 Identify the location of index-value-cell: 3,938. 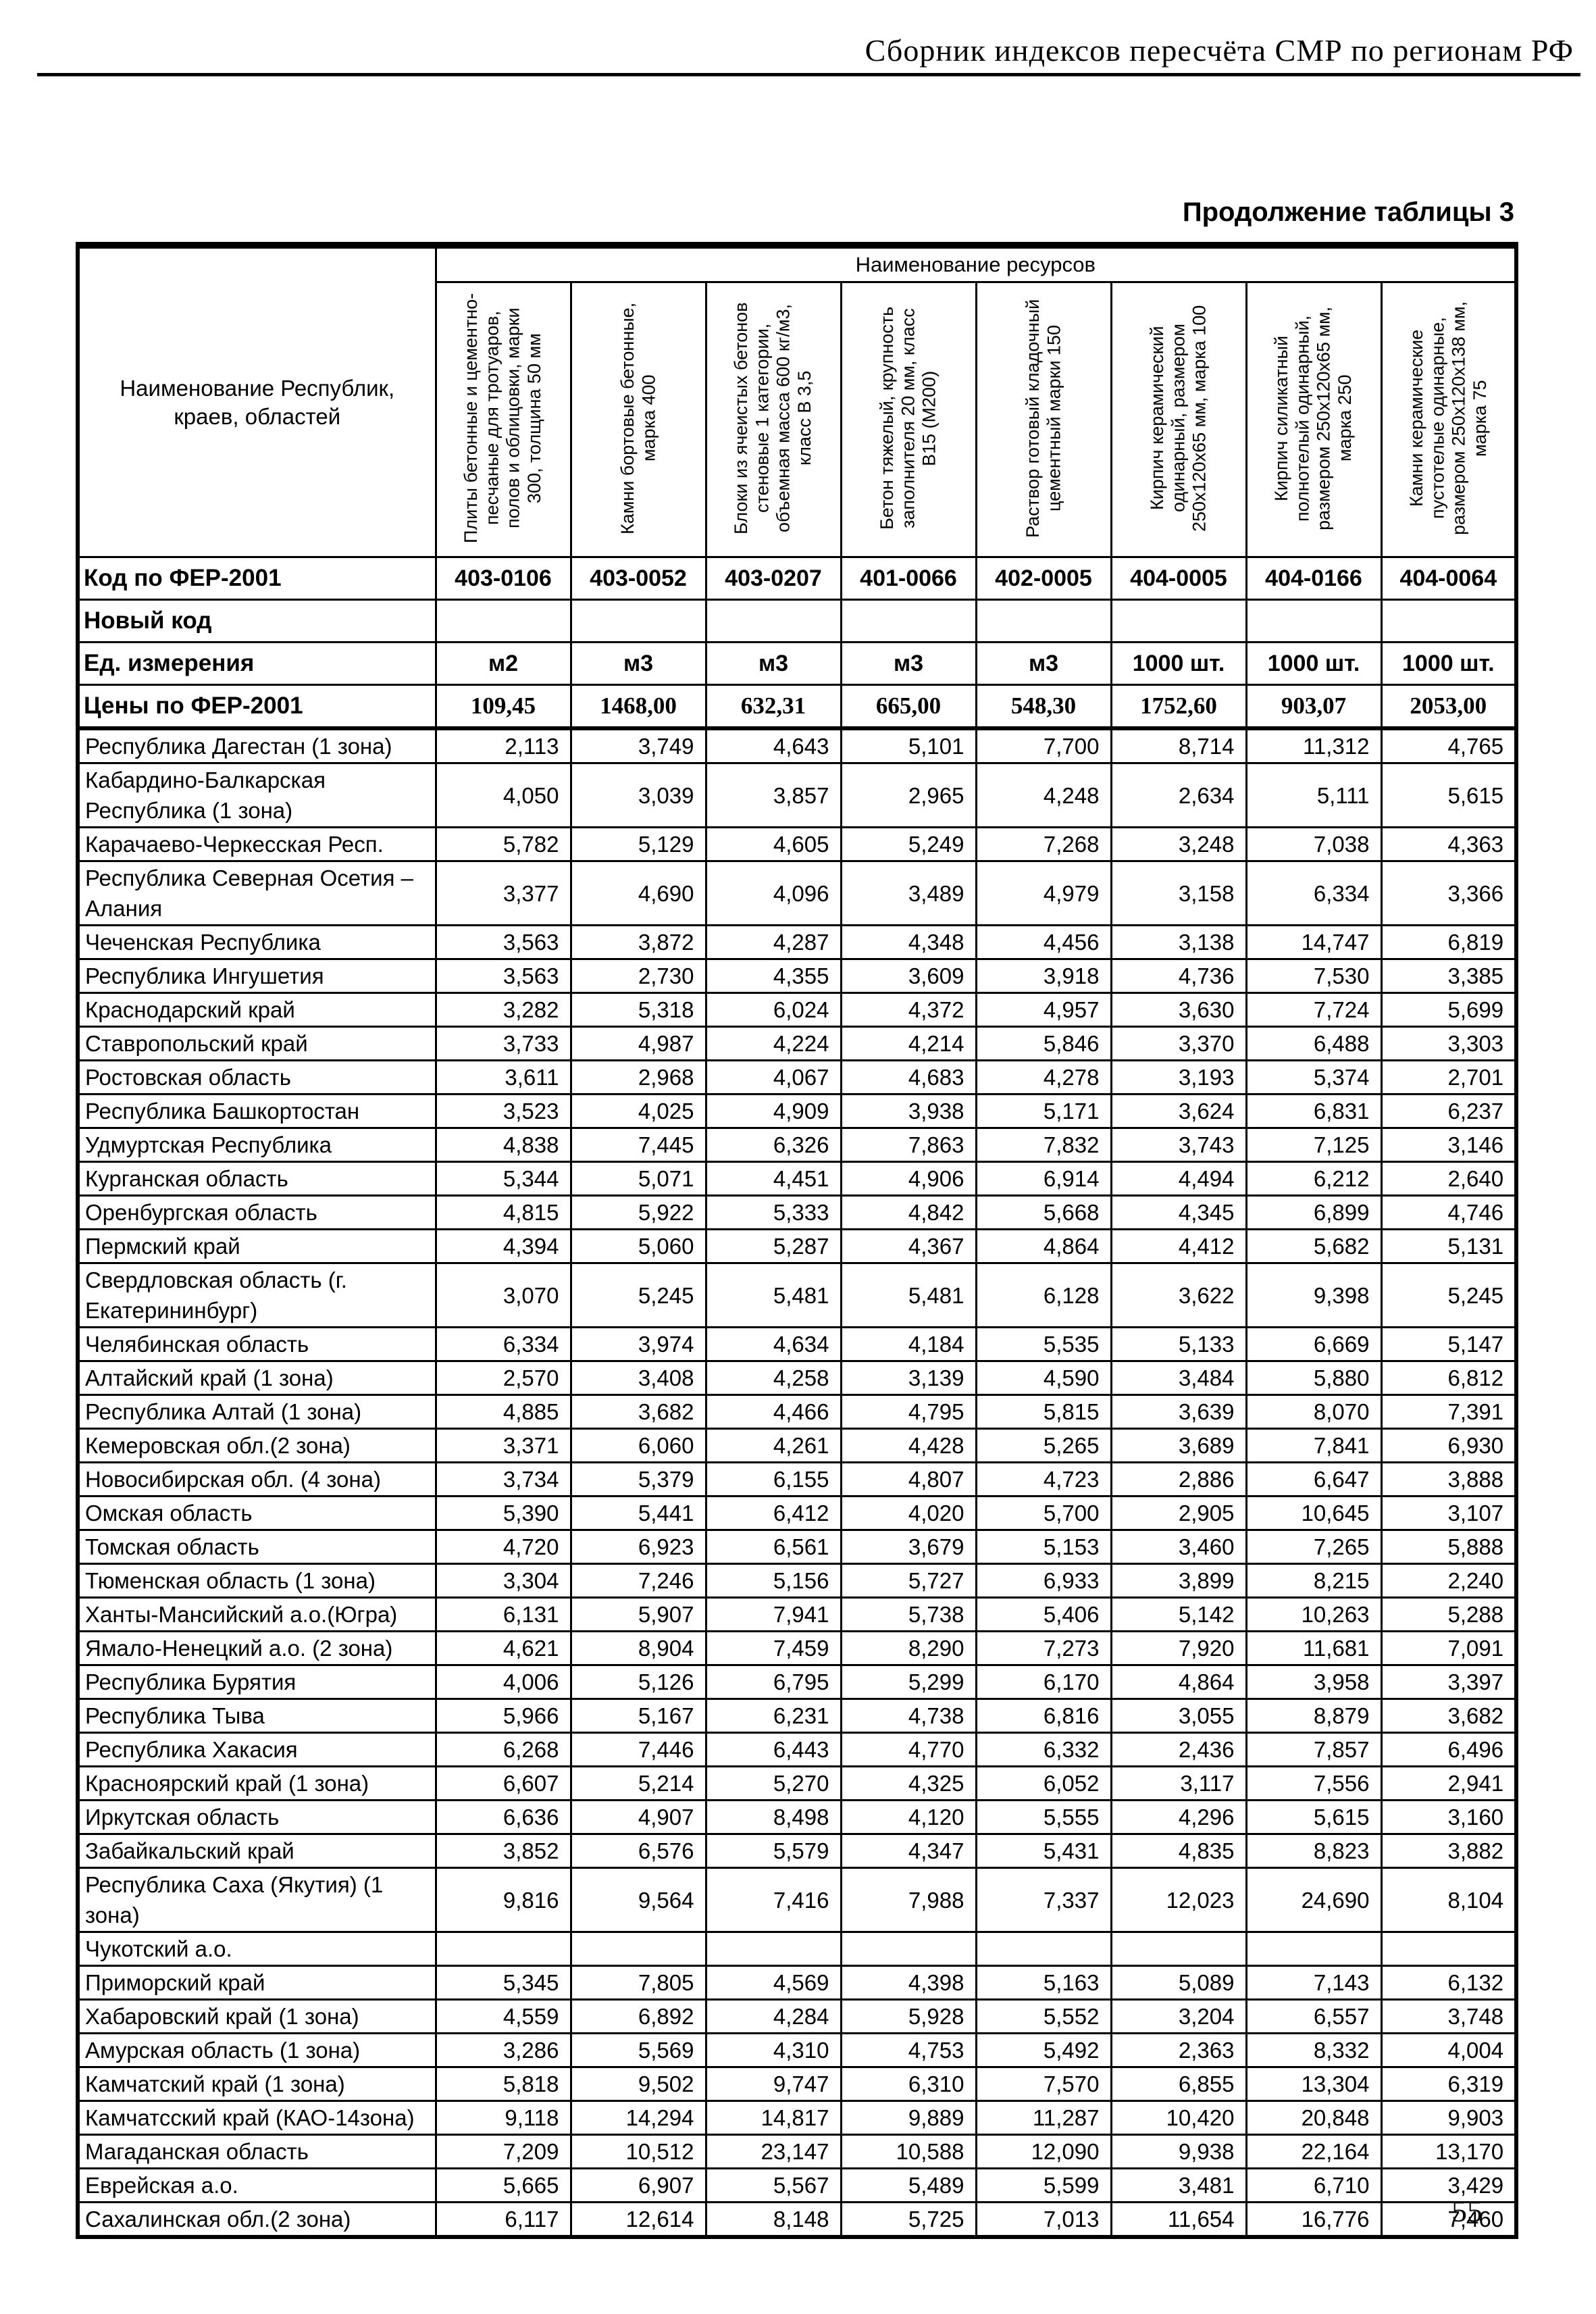
(909, 1111).